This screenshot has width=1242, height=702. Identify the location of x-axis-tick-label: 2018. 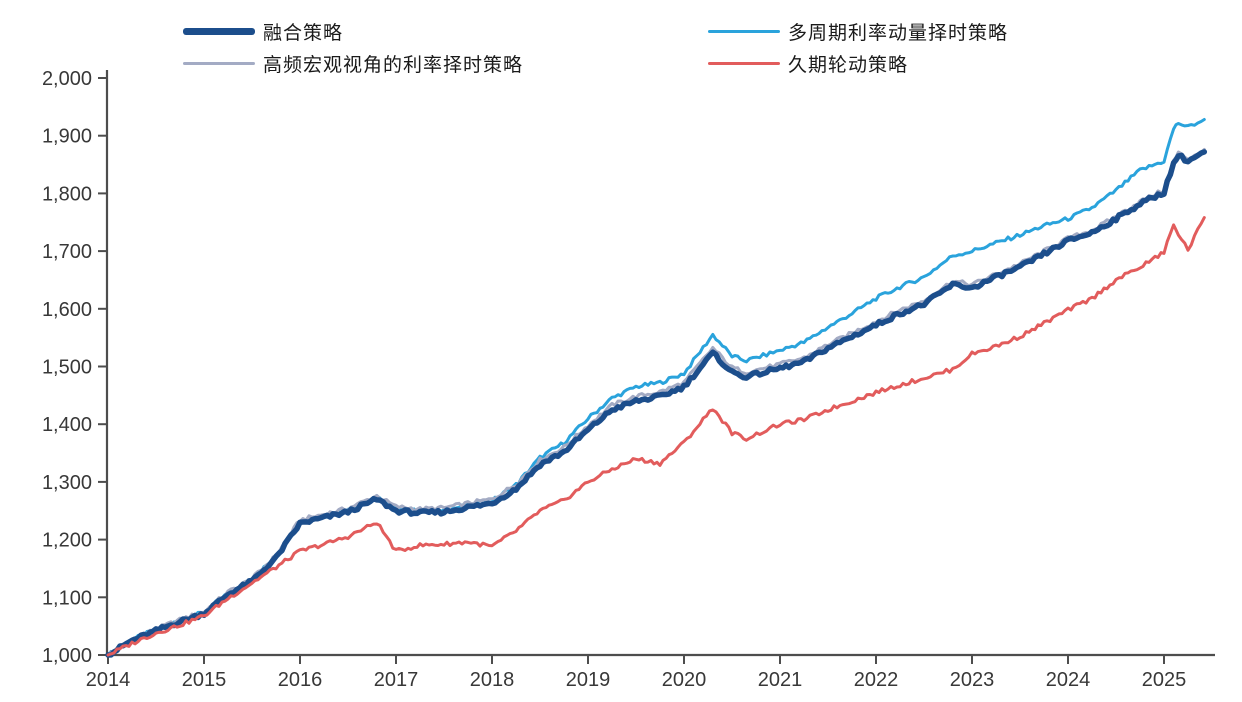
(492, 680).